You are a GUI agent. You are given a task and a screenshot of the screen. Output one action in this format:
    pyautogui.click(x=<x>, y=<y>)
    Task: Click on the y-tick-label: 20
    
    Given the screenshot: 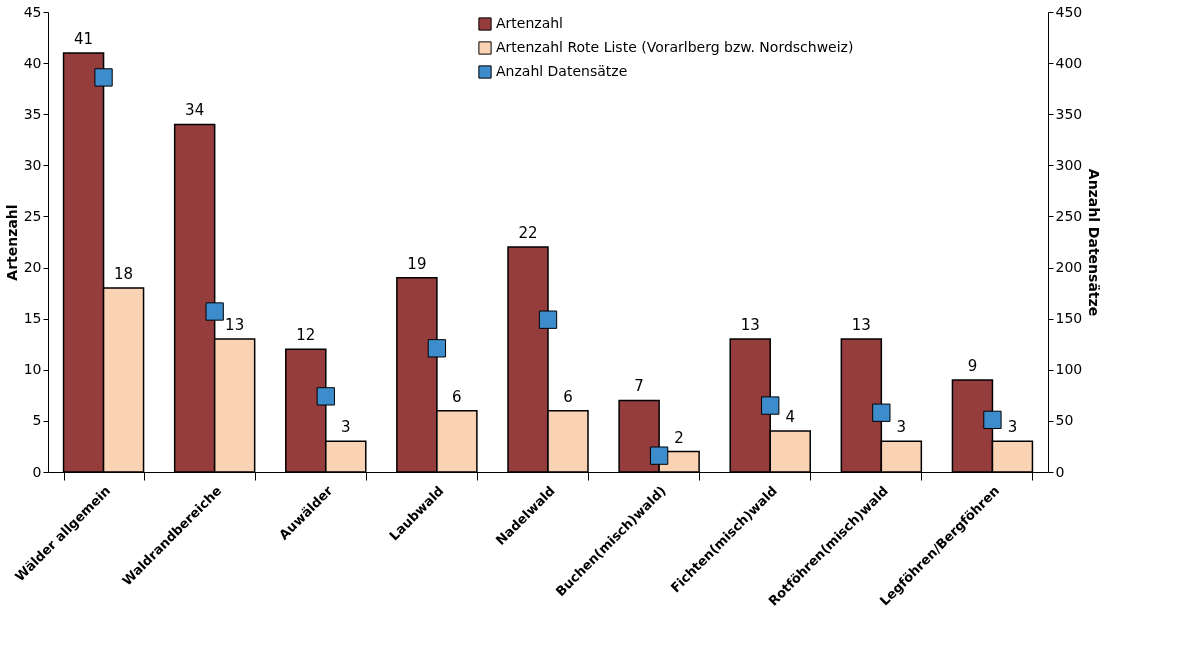 What is the action you would take?
    pyautogui.click(x=32, y=267)
    